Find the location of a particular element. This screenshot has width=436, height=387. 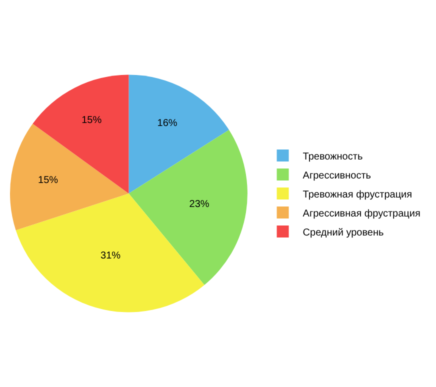

data-label: 23% is located at coordinates (199, 204).